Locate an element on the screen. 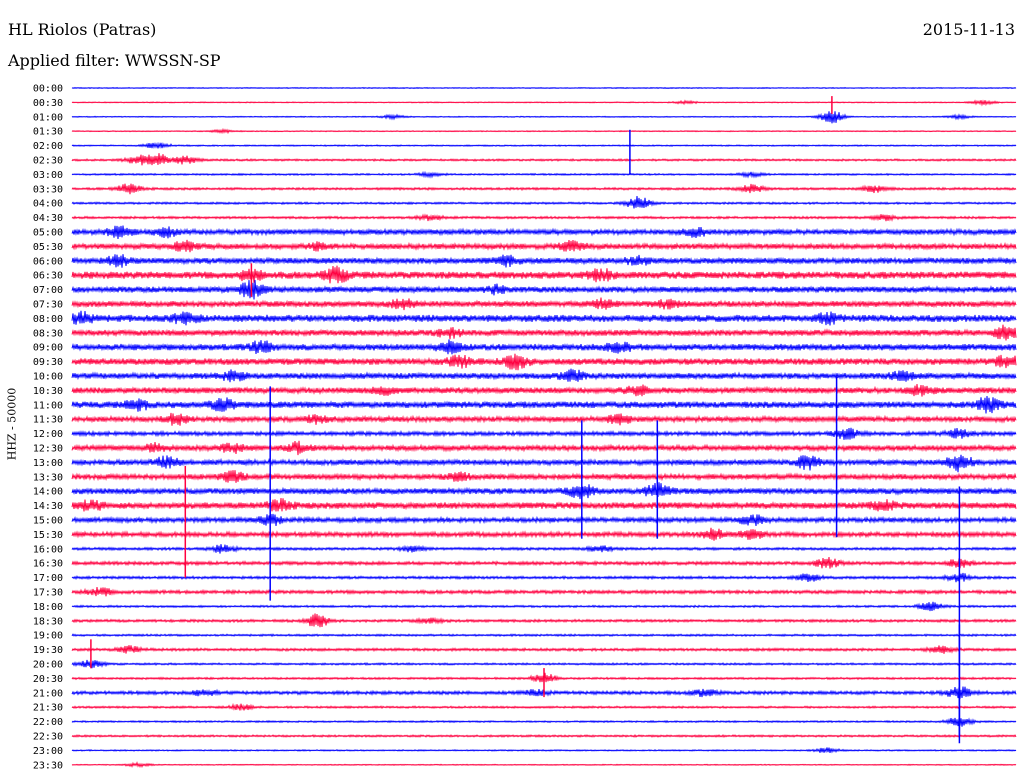 The image size is (1024, 780). time-tick-label: 04:30 is located at coordinates (48, 218).